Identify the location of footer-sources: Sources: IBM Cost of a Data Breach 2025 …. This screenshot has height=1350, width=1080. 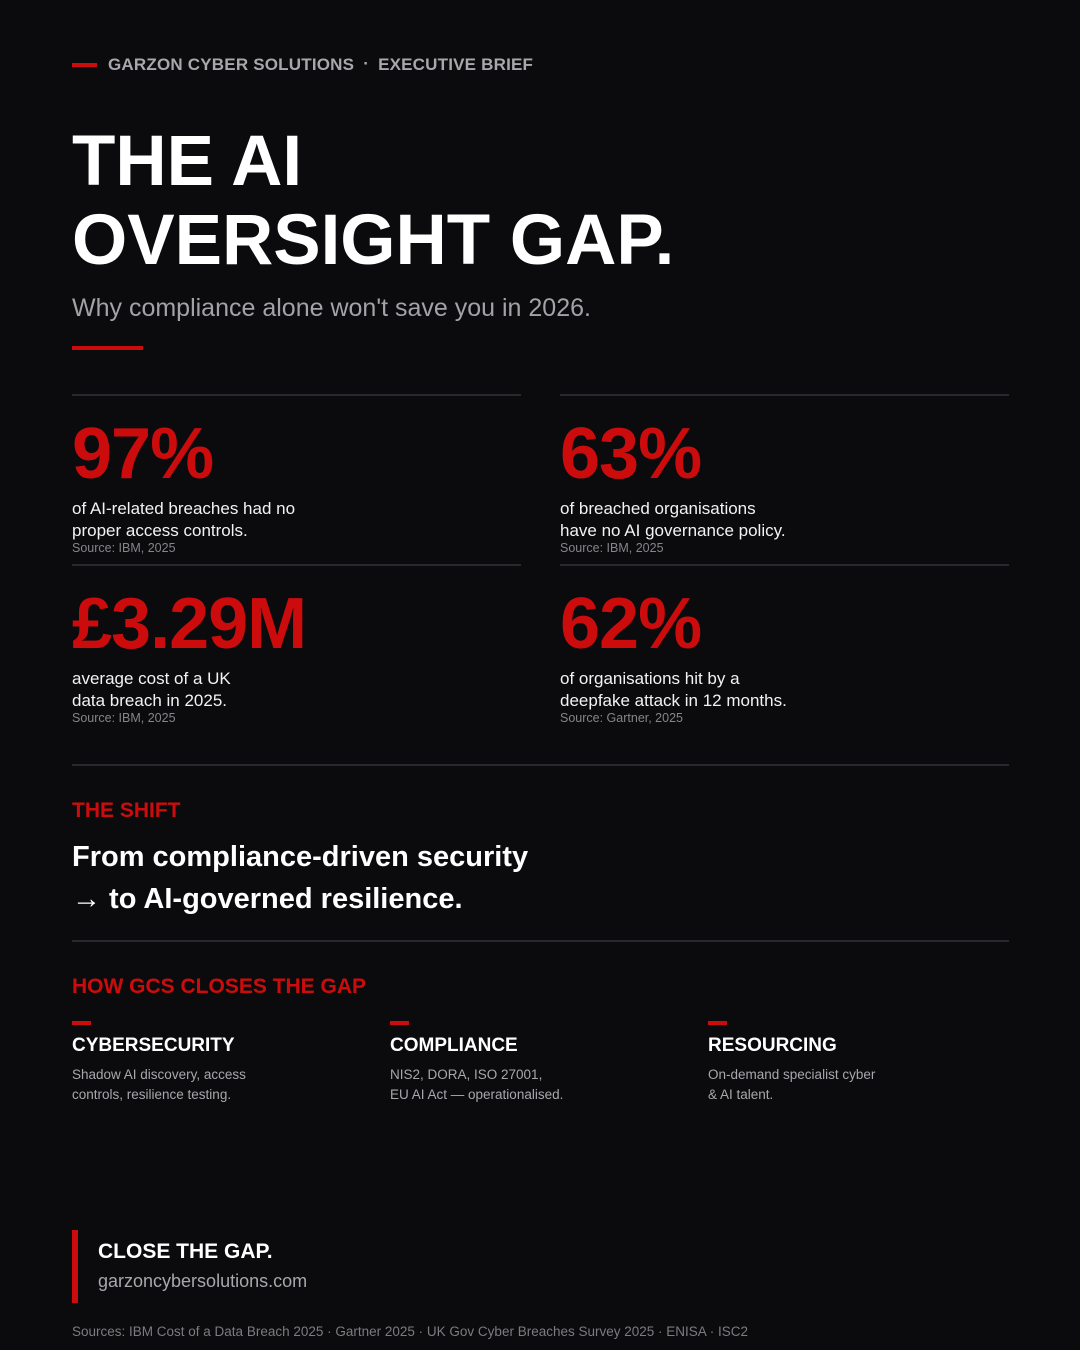
(410, 1331).